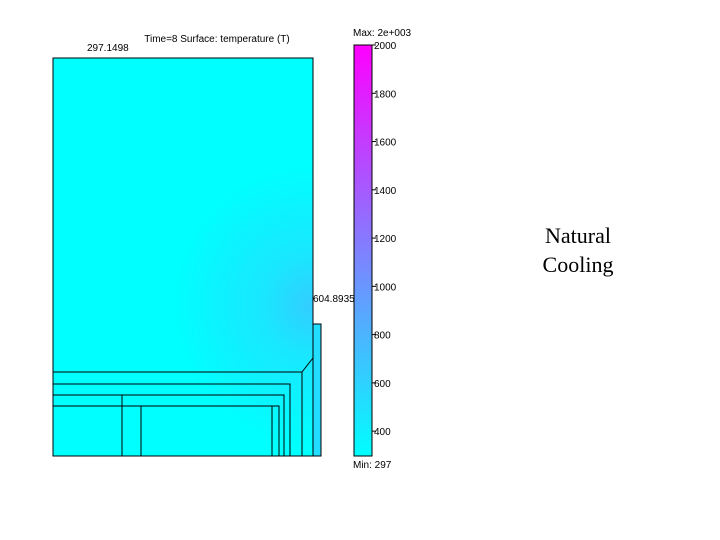 The height and width of the screenshot is (540, 720). Describe the element at coordinates (382, 432) in the screenshot. I see `colorbar-tick-label: 400` at that location.